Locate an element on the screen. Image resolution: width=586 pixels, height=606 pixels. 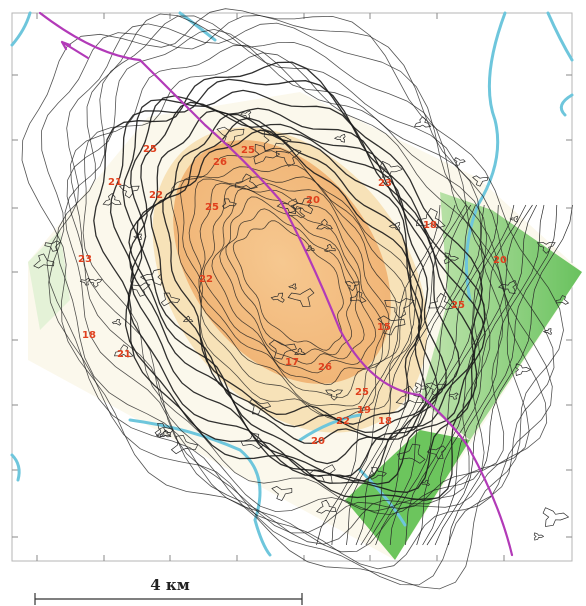
value-label: 22 is located at coordinates (156, 195).